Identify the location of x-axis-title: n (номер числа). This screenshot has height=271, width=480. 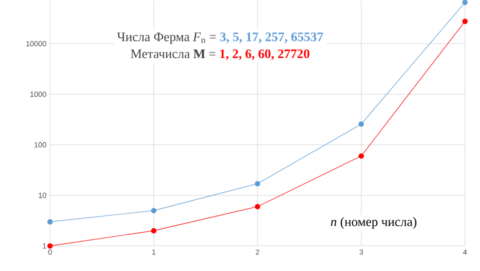
(373, 223).